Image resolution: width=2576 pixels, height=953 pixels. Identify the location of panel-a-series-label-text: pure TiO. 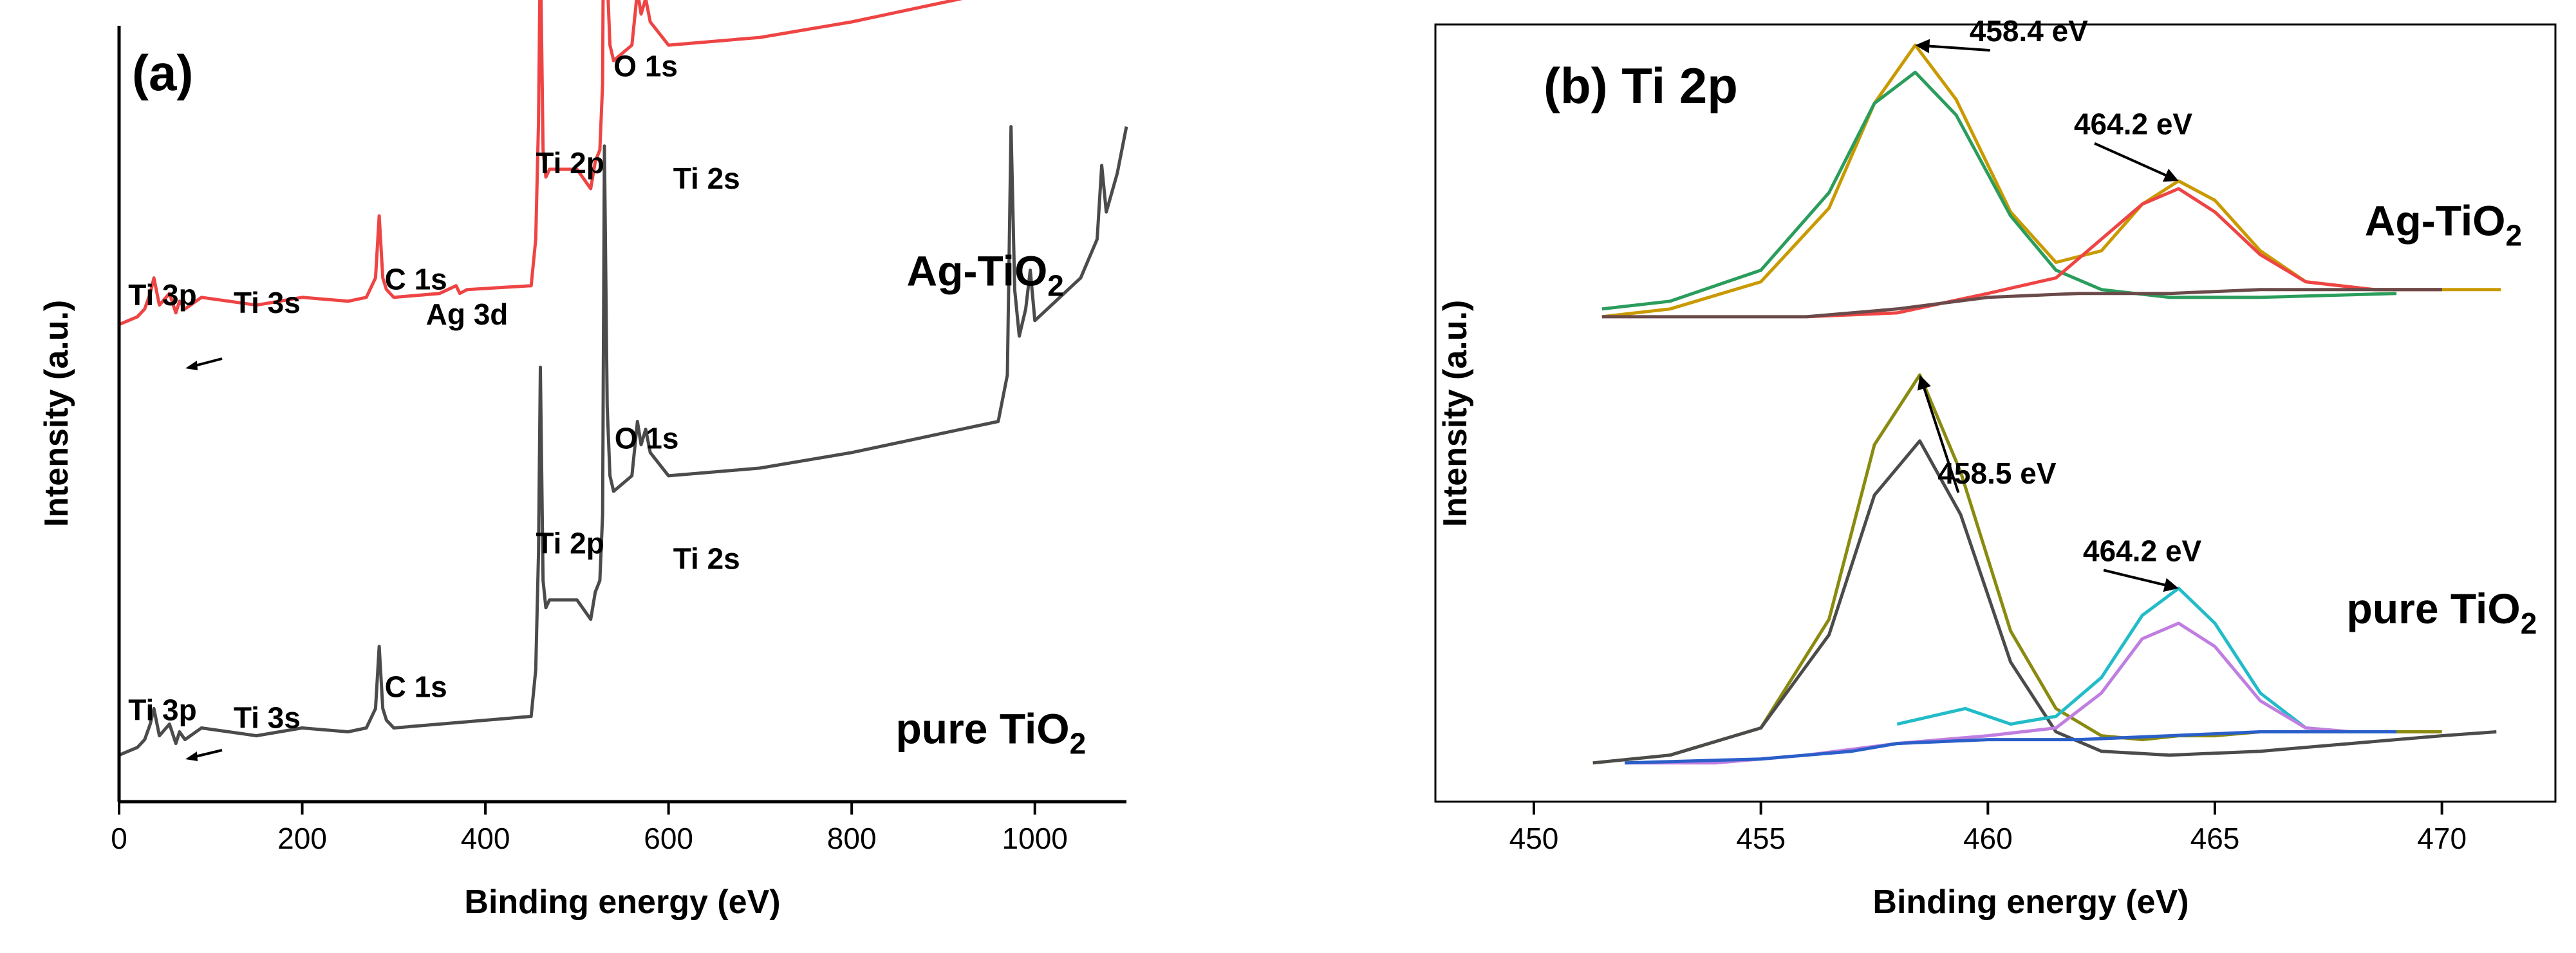
(982, 729).